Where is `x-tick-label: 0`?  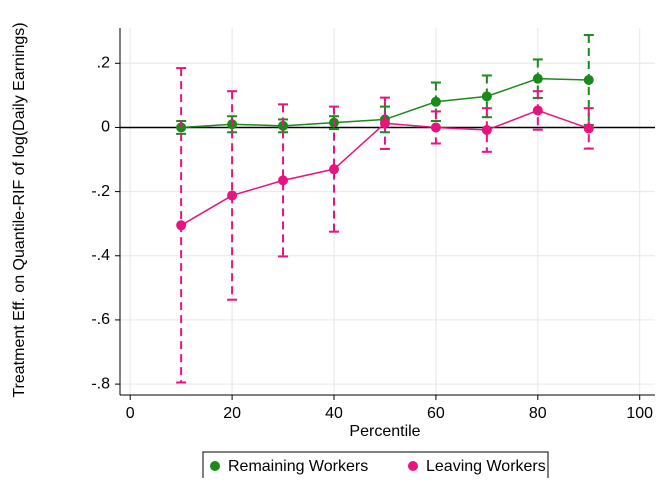
x-tick-label: 0 is located at coordinates (130, 413).